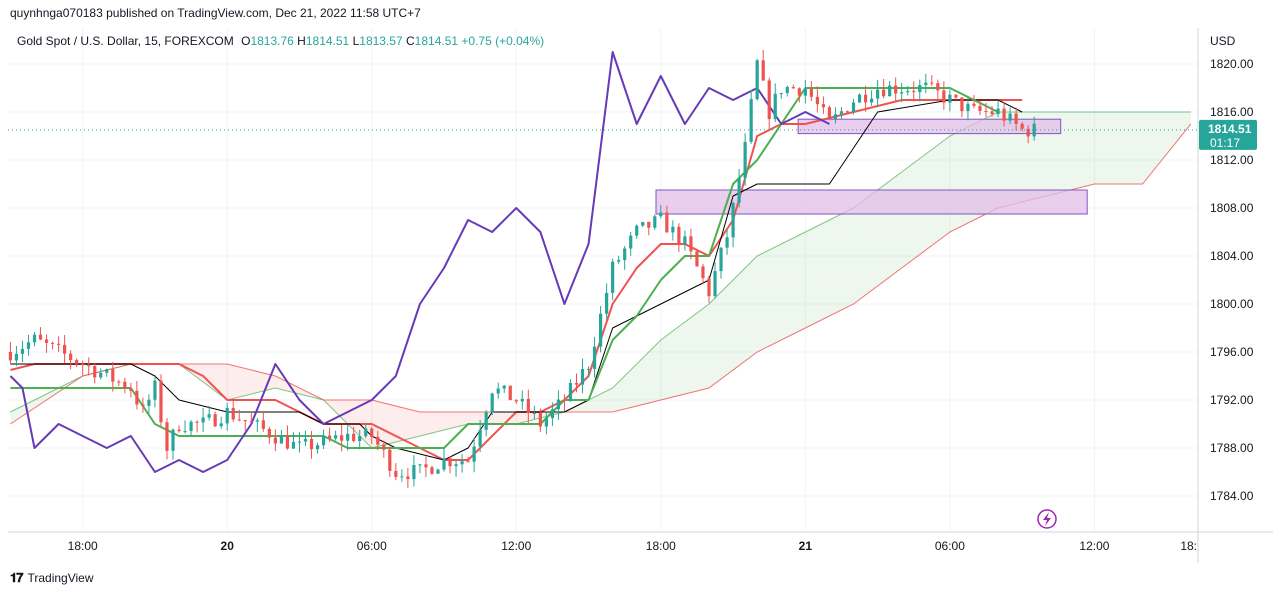 This screenshot has height=595, width=1274. I want to click on price-tag-value: 1814.51, so click(1230, 129).